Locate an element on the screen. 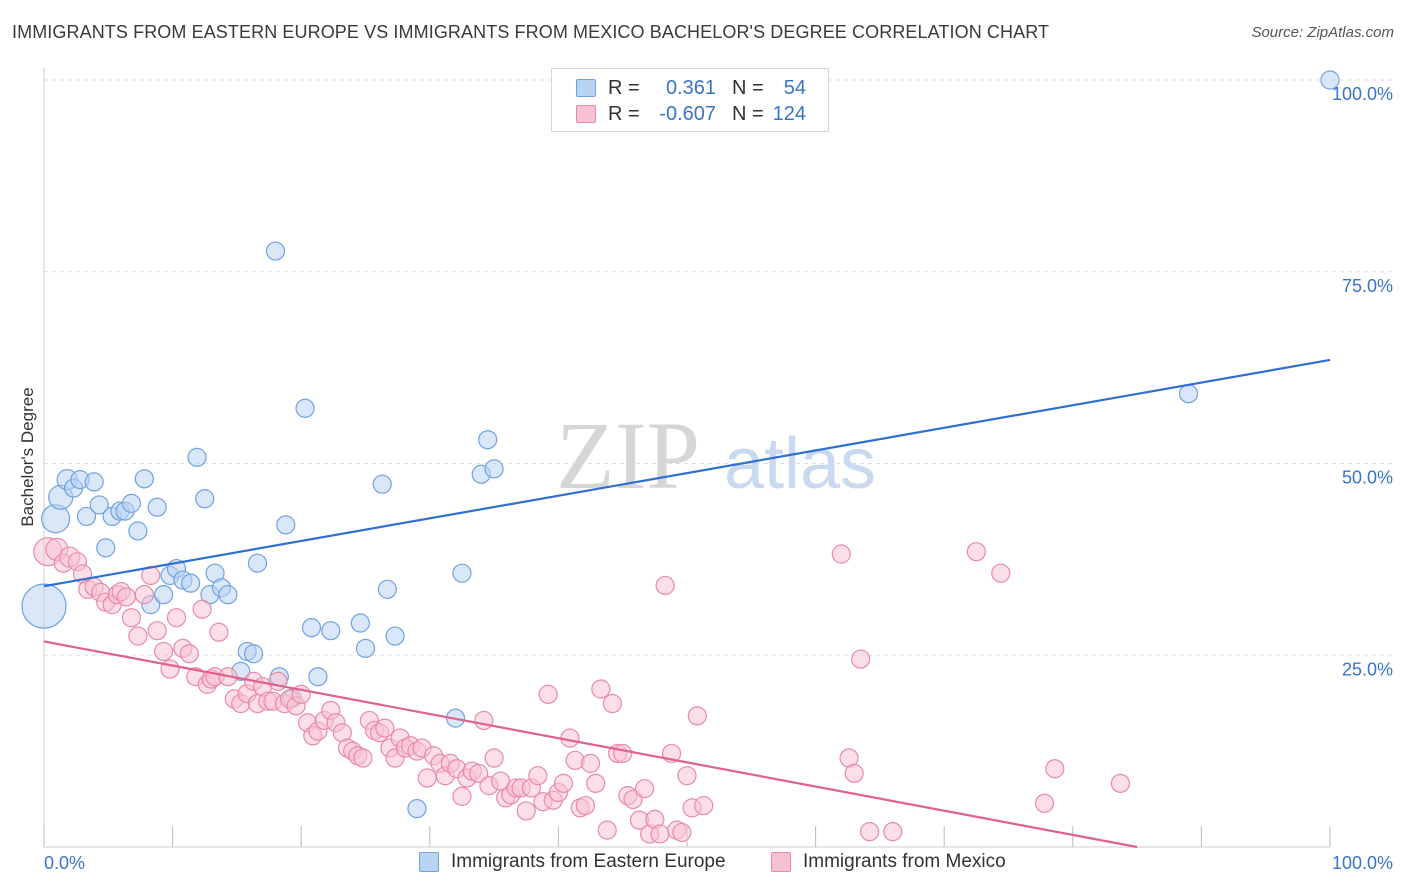  x-tick-label-max: 100.0% is located at coordinates (1362, 863).